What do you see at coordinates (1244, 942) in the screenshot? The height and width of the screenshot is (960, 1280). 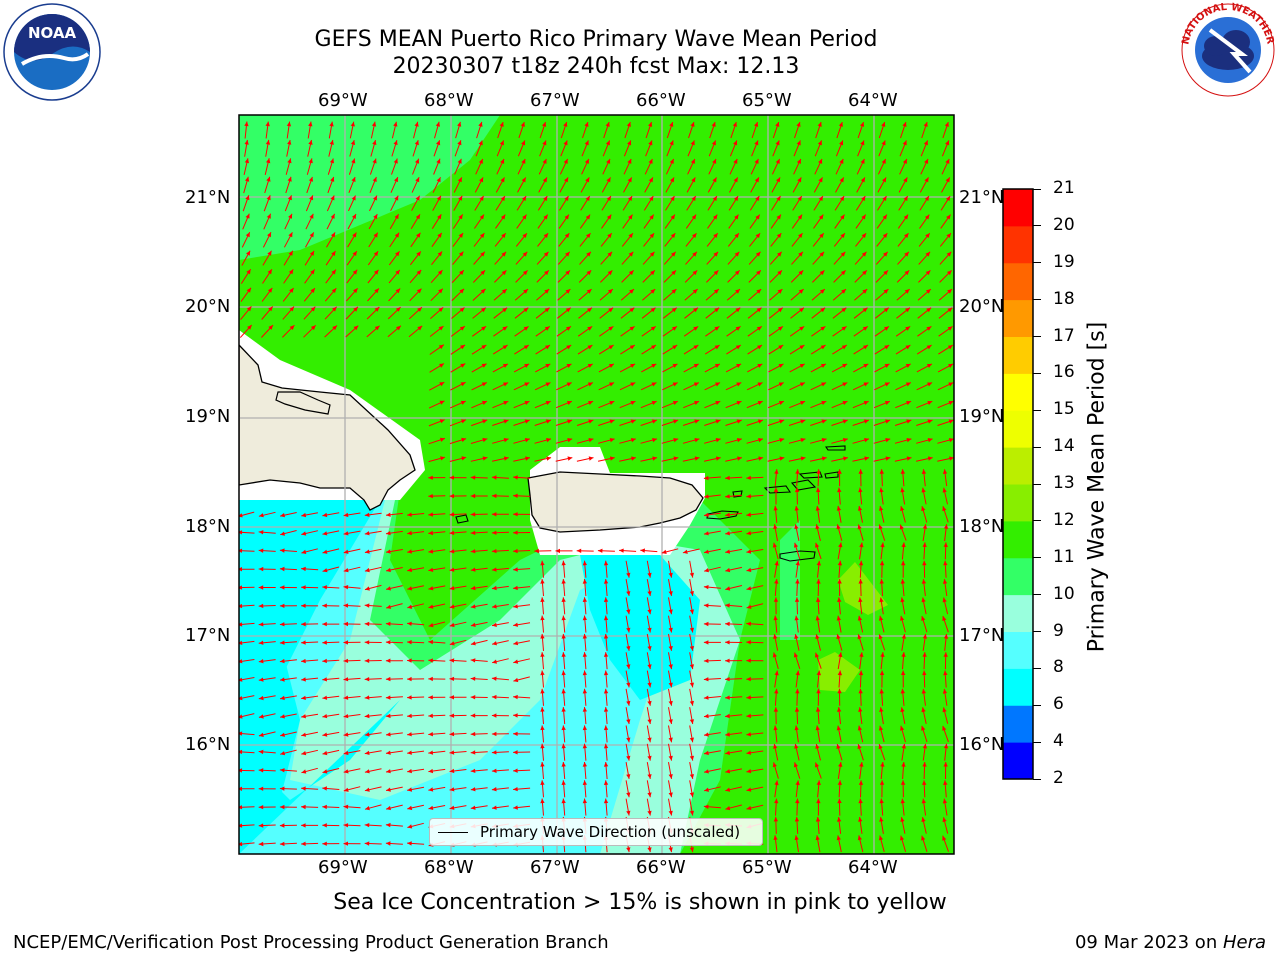 I see `footer-machine: Hera` at bounding box center [1244, 942].